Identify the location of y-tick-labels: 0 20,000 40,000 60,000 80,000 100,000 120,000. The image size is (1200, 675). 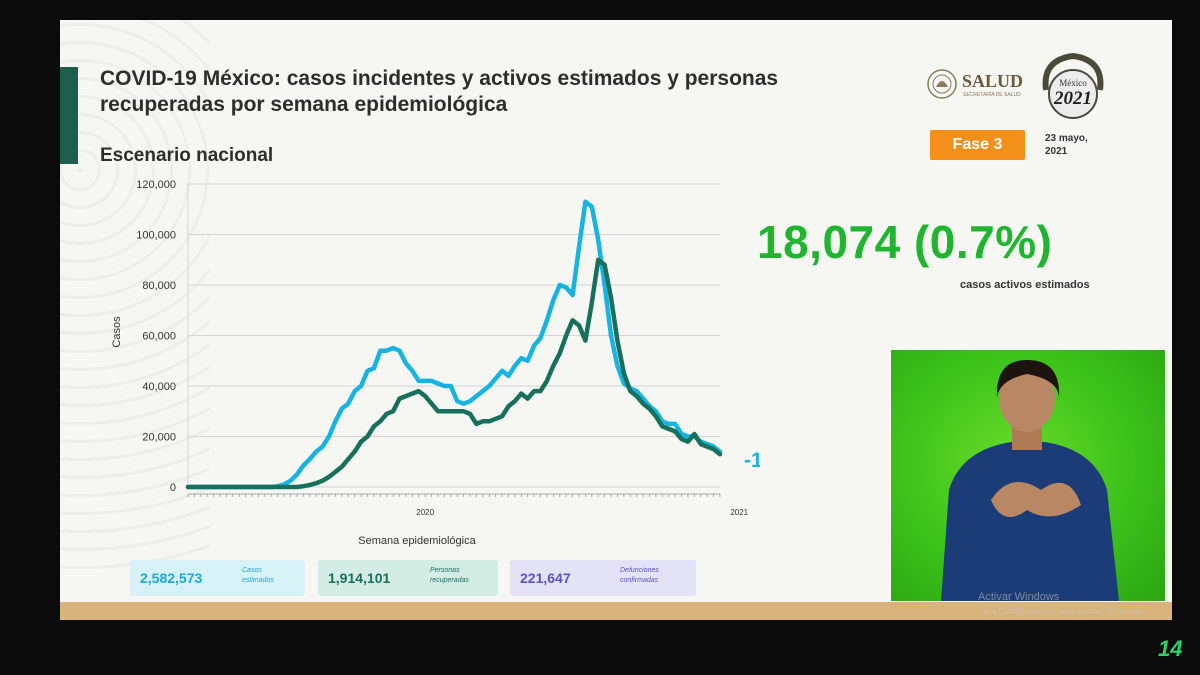
(156, 336).